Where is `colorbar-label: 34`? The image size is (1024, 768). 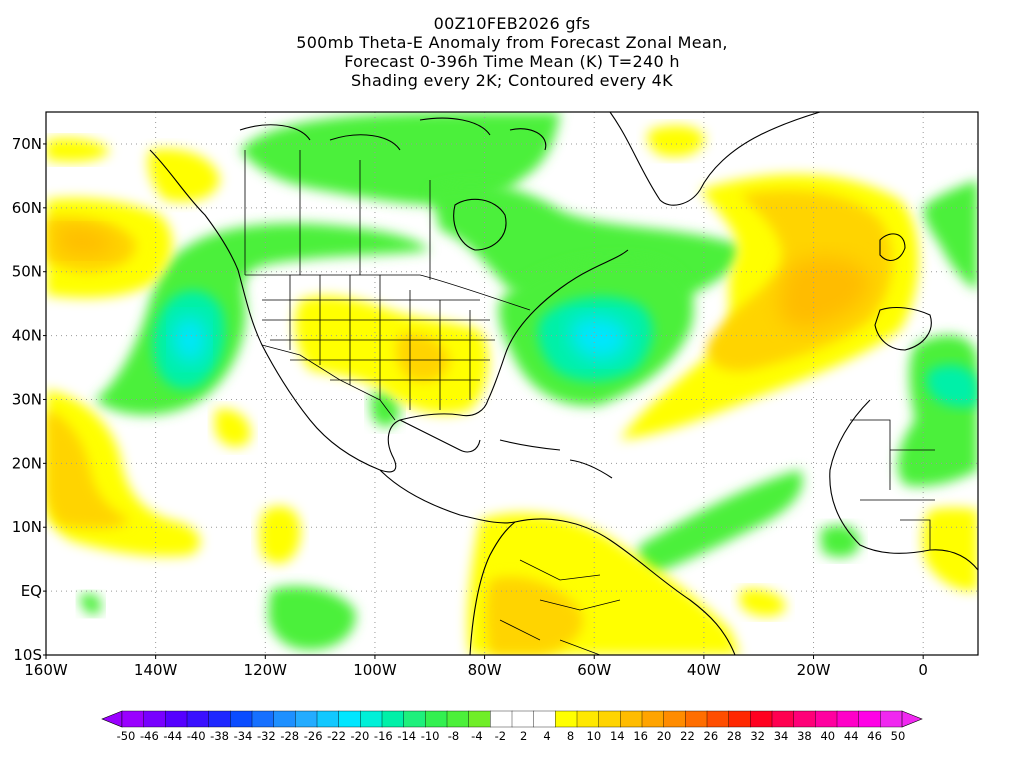 colorbar-label: 34 is located at coordinates (781, 736).